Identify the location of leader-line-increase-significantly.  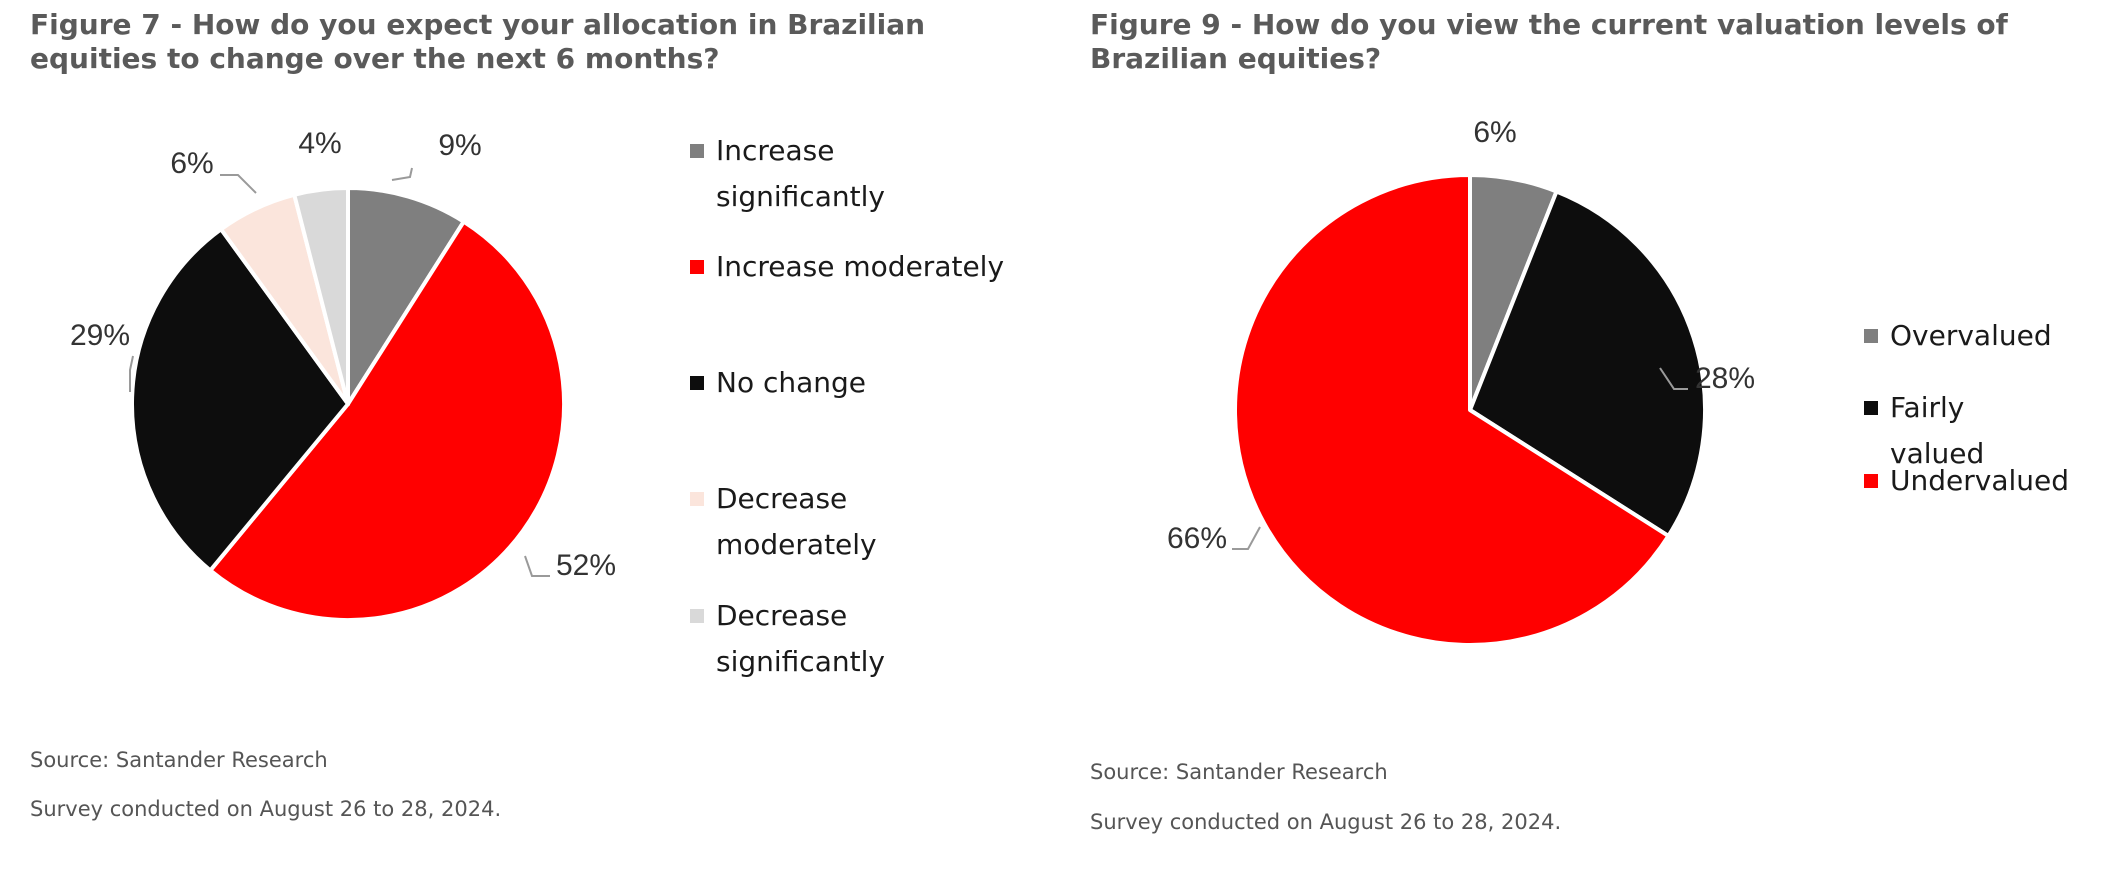
(402, 174).